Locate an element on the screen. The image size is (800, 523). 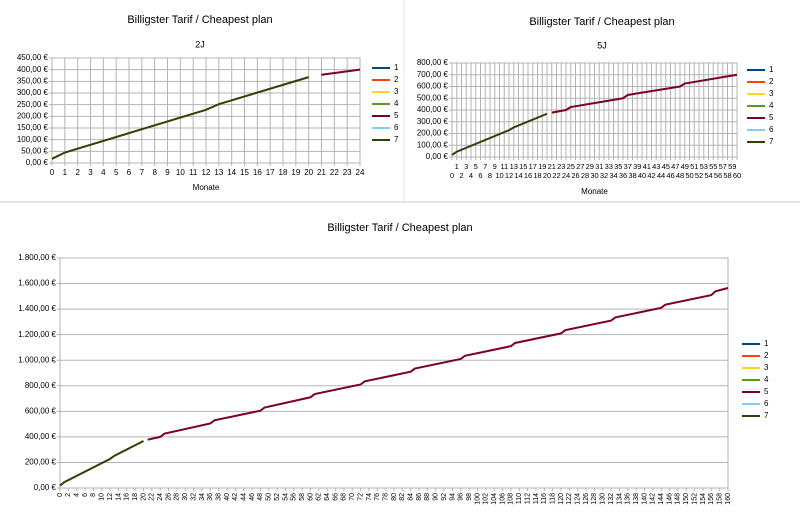
x-tick-label: 26 is located at coordinates (168, 497).